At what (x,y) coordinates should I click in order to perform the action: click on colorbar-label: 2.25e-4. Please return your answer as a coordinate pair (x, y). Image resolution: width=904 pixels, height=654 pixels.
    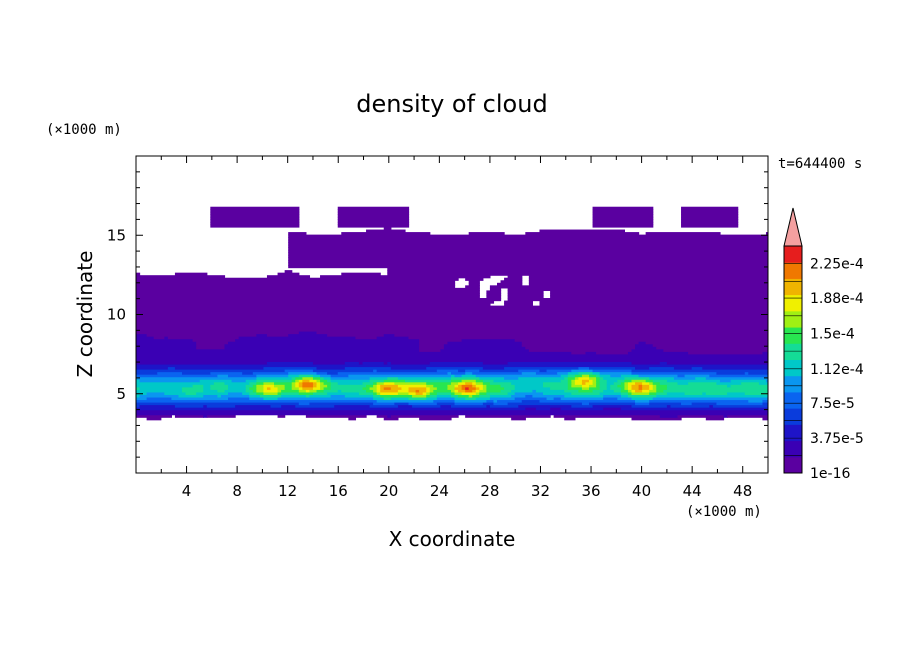
    Looking at the image, I should click on (837, 265).